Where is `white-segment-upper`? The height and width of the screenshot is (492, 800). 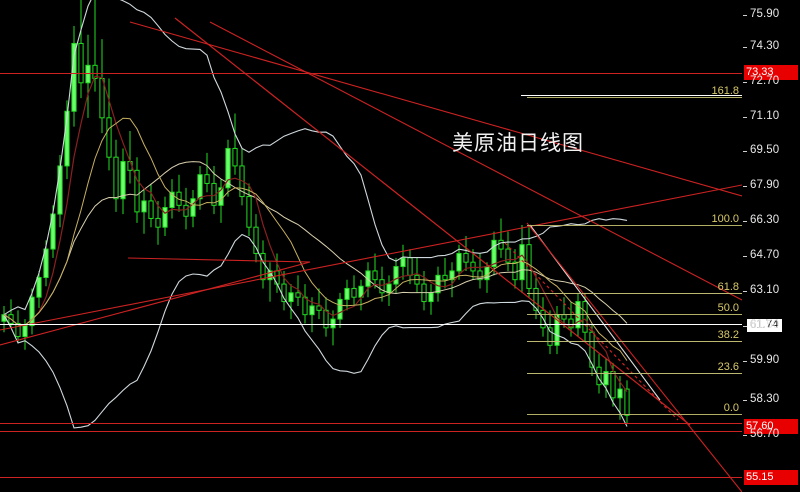
white-segment-upper is located at coordinates (631, 95).